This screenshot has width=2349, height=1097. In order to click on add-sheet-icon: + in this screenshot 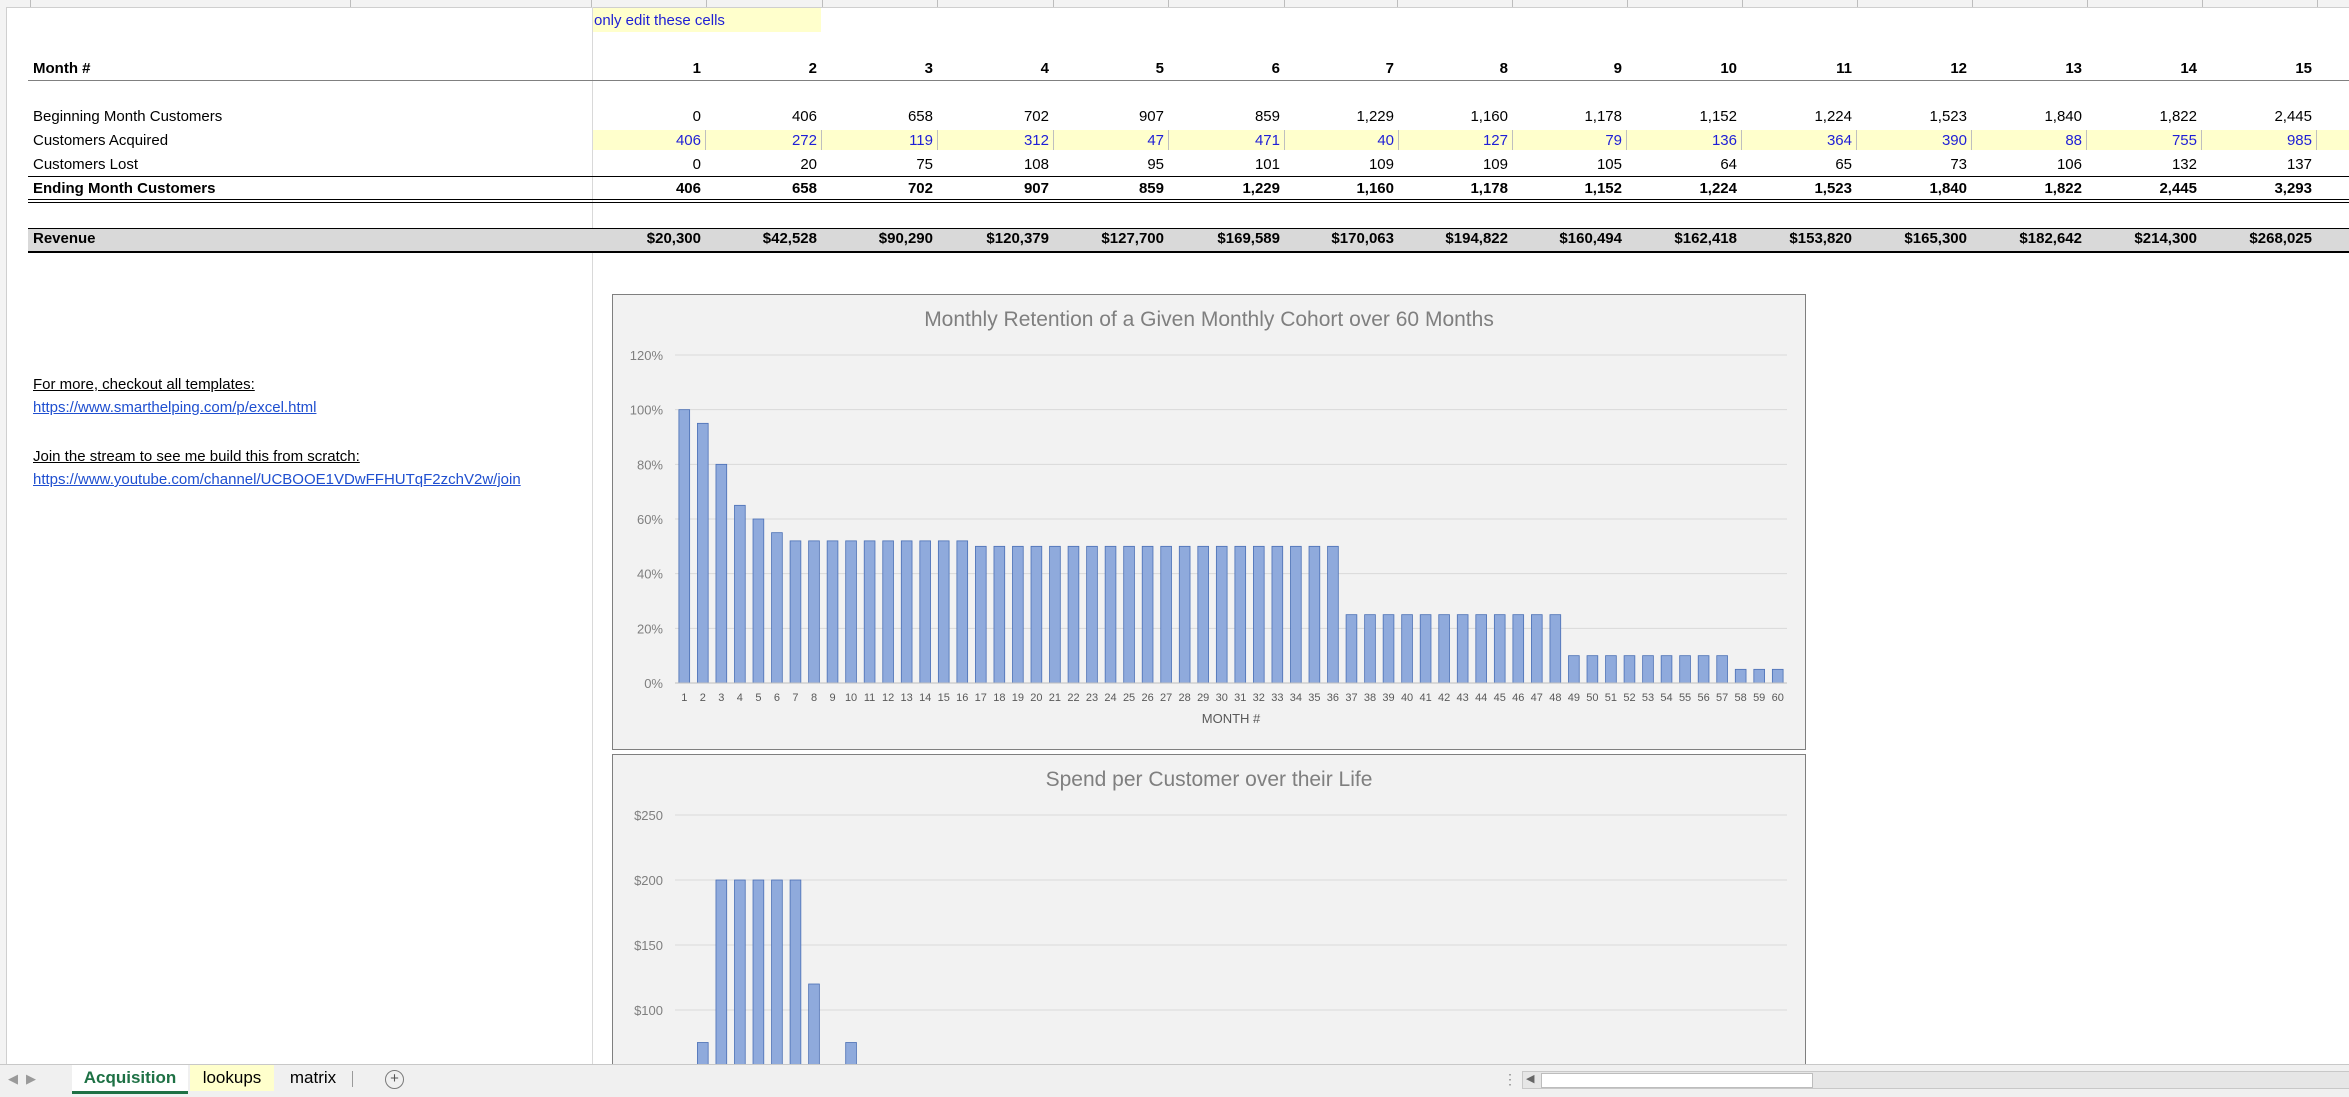, I will do `click(394, 1079)`.